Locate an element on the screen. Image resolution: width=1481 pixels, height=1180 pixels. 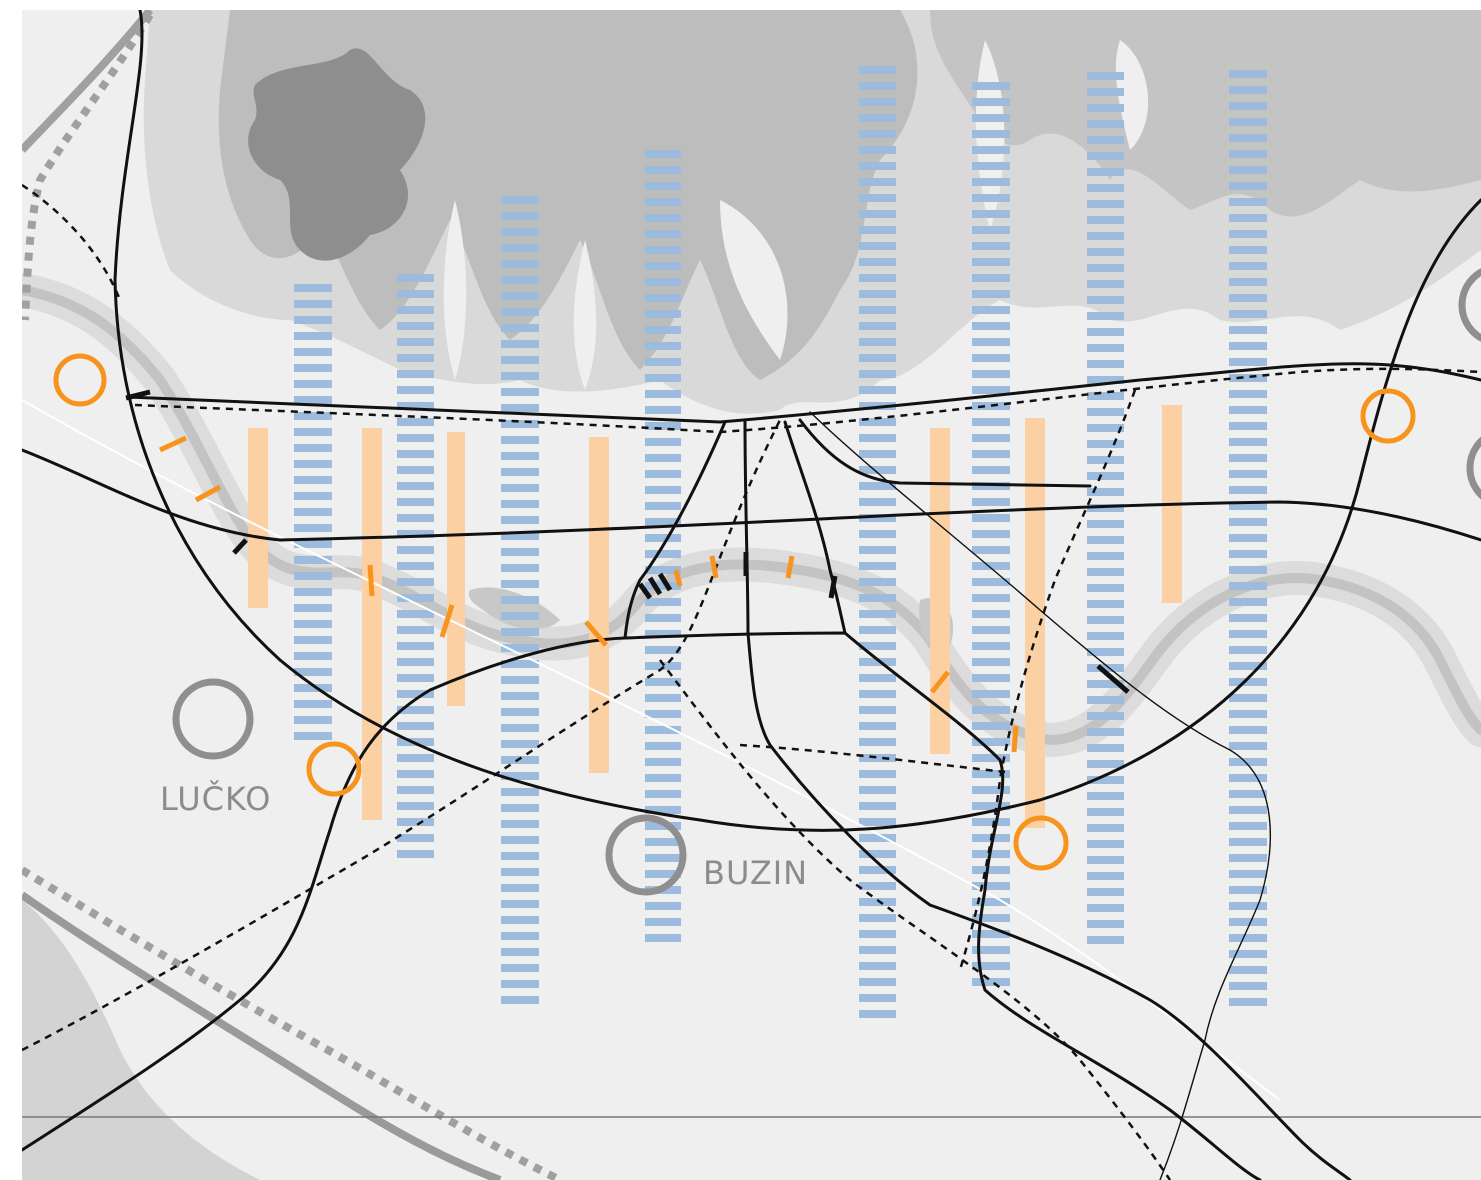
road-central-a is located at coordinates (675, 530).